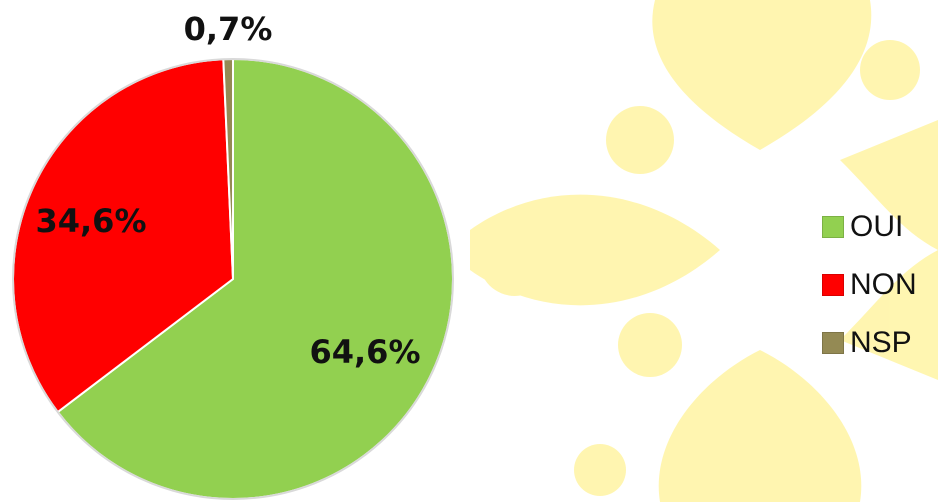 This screenshot has width=938, height=502. I want to click on data-label-non: 34,6%, so click(90, 221).